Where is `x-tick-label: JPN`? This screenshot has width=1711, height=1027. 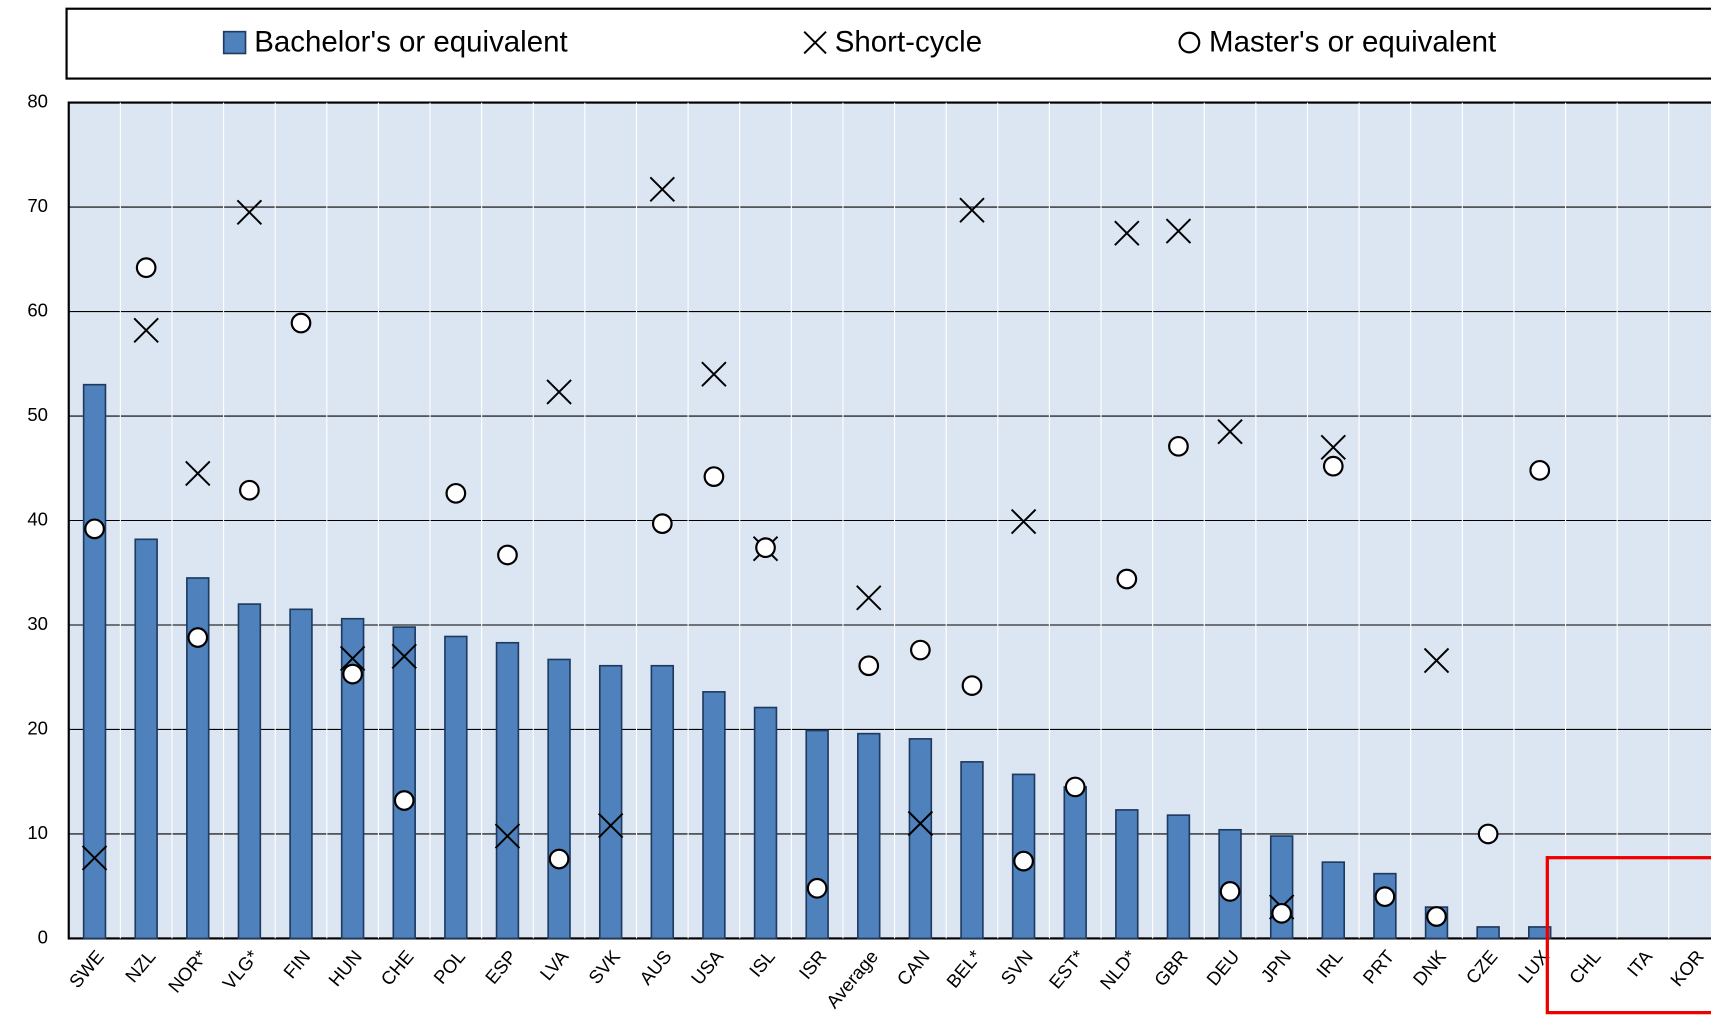 x-tick-label: JPN is located at coordinates (1275, 966).